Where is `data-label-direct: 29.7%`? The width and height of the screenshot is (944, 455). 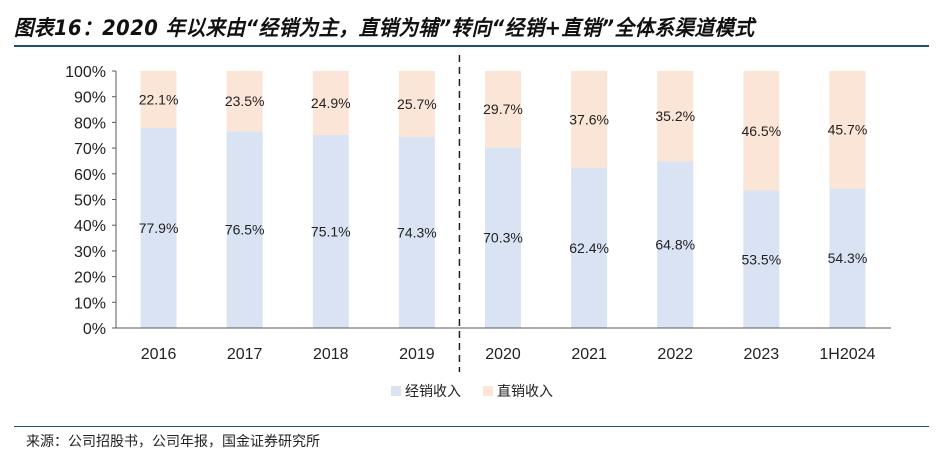
data-label-direct: 29.7% is located at coordinates (503, 109).